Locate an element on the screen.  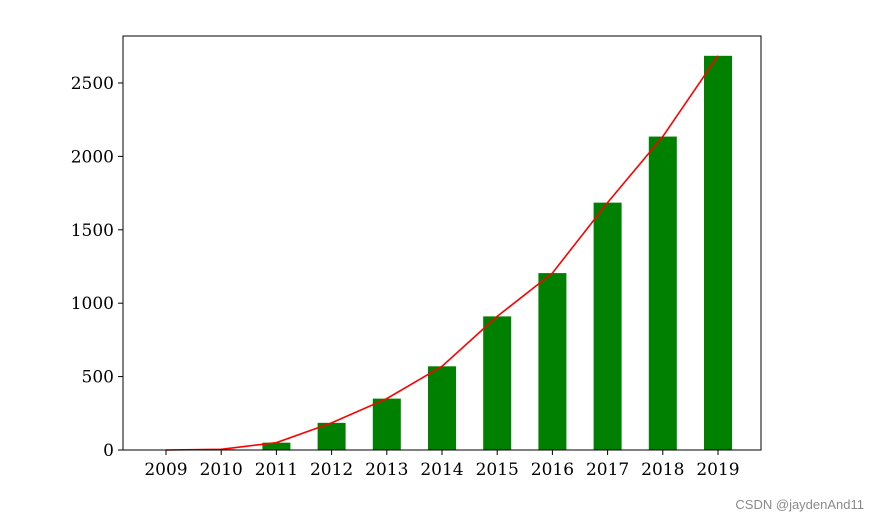
x-tick-label: 2017 is located at coordinates (607, 470).